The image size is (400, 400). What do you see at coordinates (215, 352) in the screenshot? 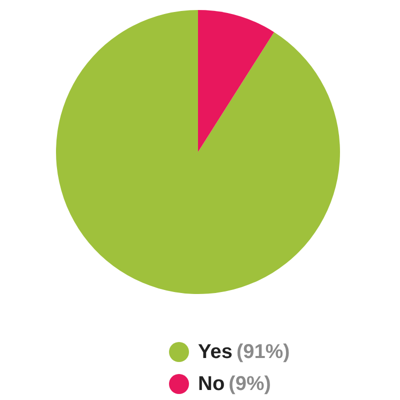
I see `legend-label: Yes` at bounding box center [215, 352].